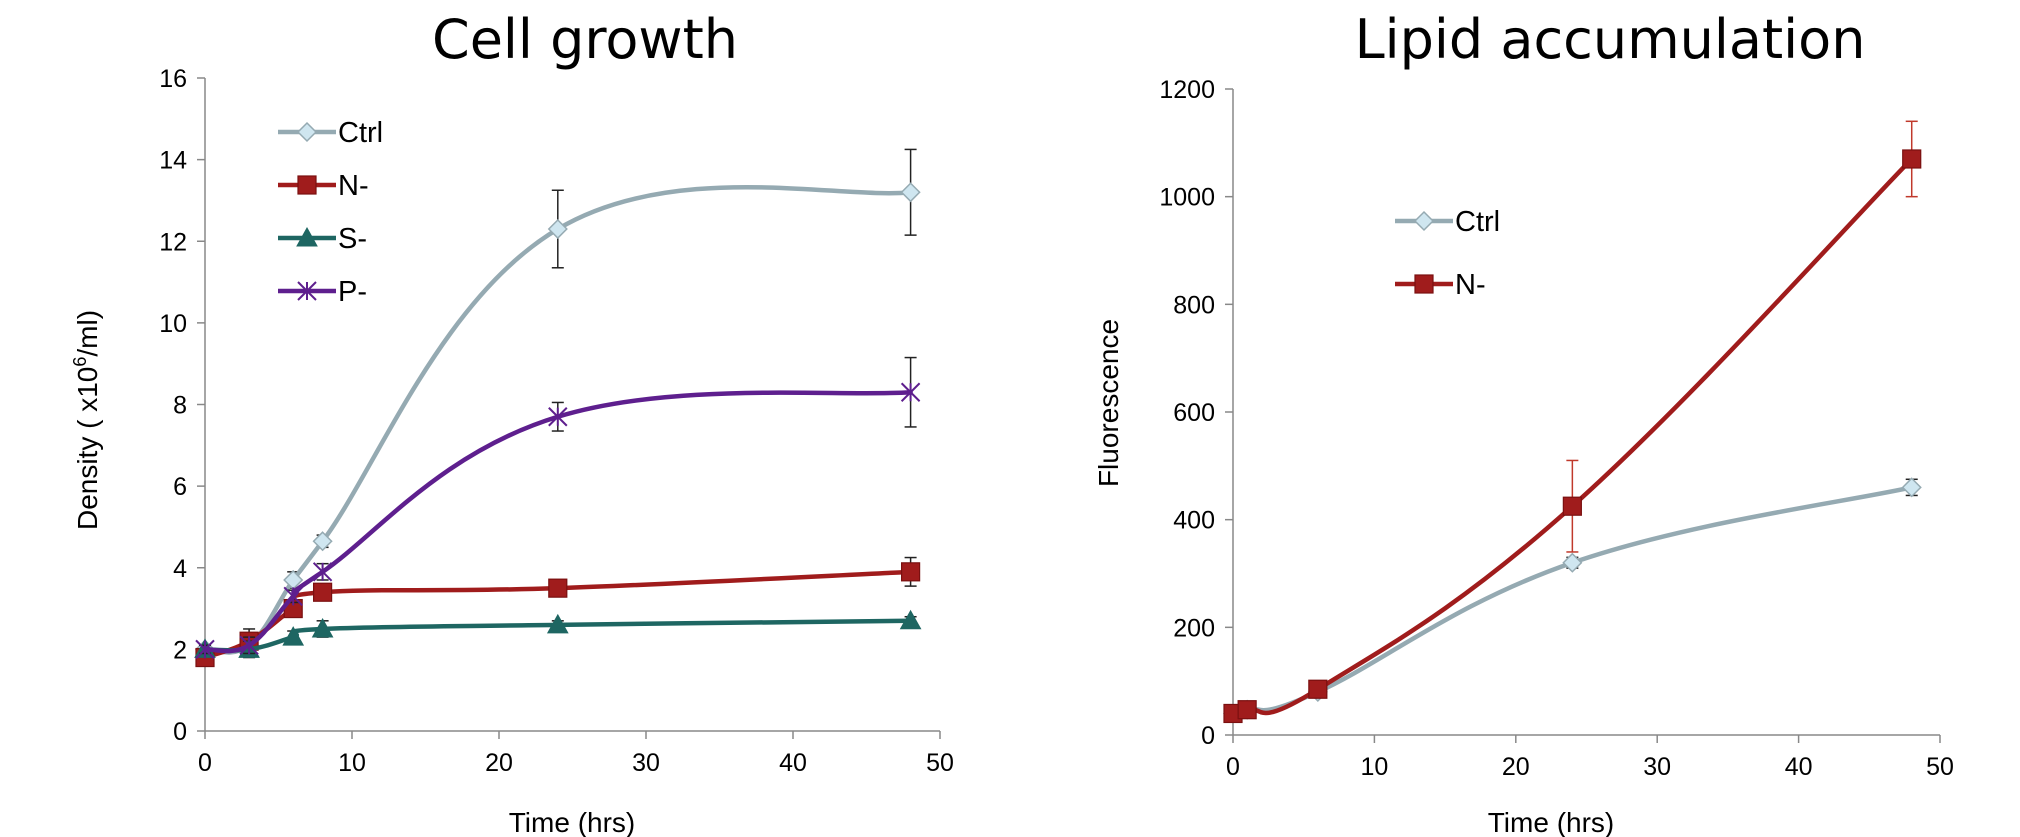 The height and width of the screenshot is (837, 2020). What do you see at coordinates (1187, 90) in the screenshot?
I see `y-tick-label: 1200` at bounding box center [1187, 90].